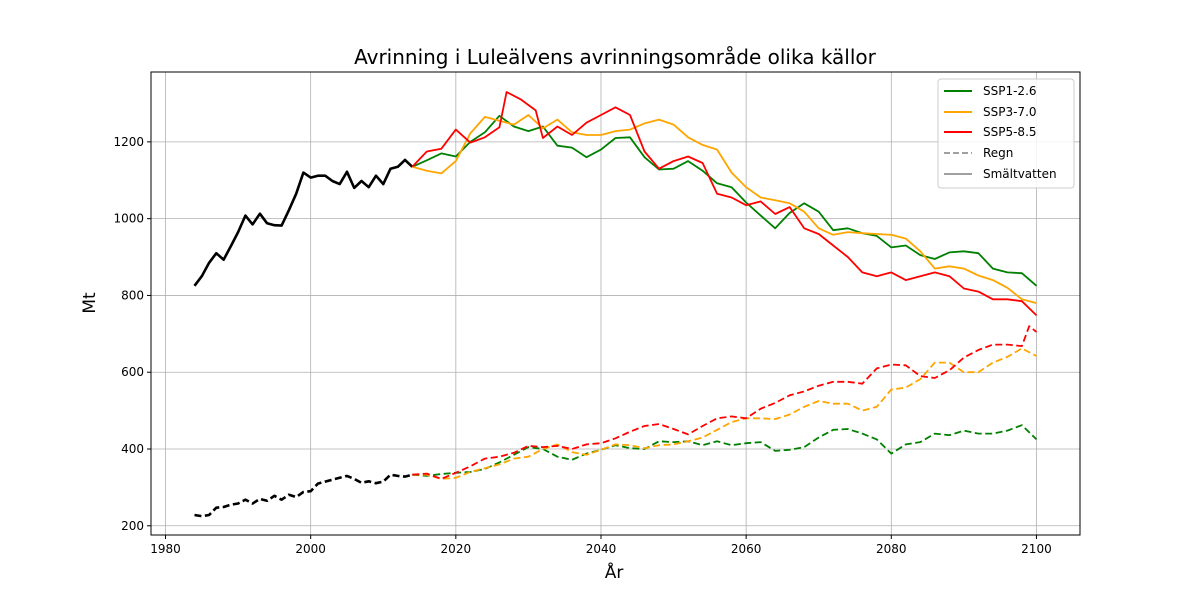 Image resolution: width=1200 pixels, height=600 pixels. What do you see at coordinates (1010, 91) in the screenshot?
I see `legend-label-ssp1: SSP1-2.6` at bounding box center [1010, 91].